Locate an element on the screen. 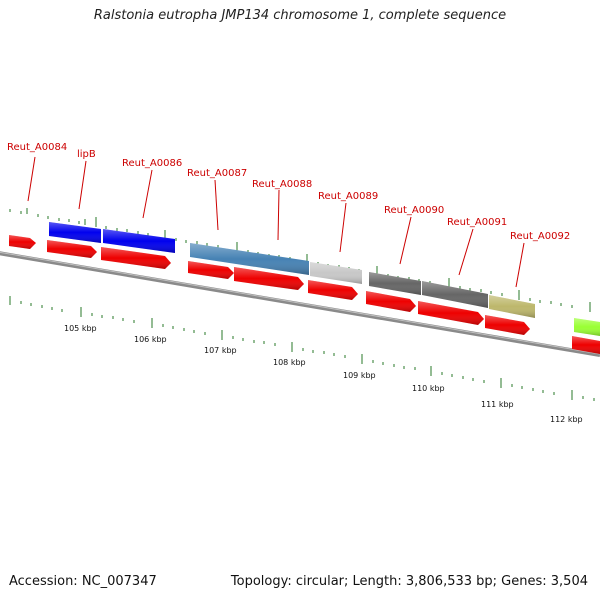 This screenshot has width=600, height=600. kbp-label: 105 kbp is located at coordinates (80, 328).